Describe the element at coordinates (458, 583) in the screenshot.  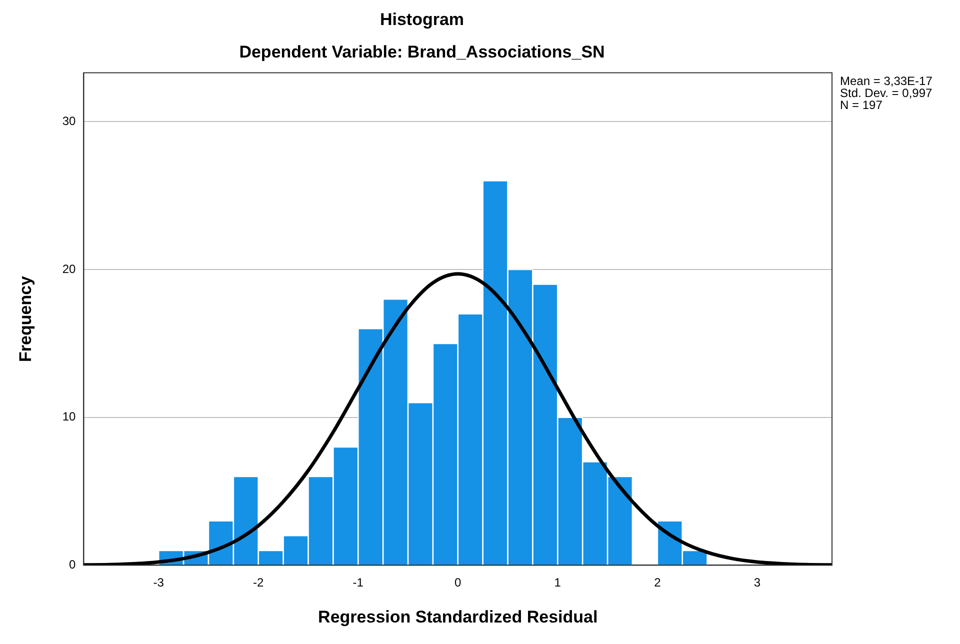
I see `x-tick-label: 0` at that location.